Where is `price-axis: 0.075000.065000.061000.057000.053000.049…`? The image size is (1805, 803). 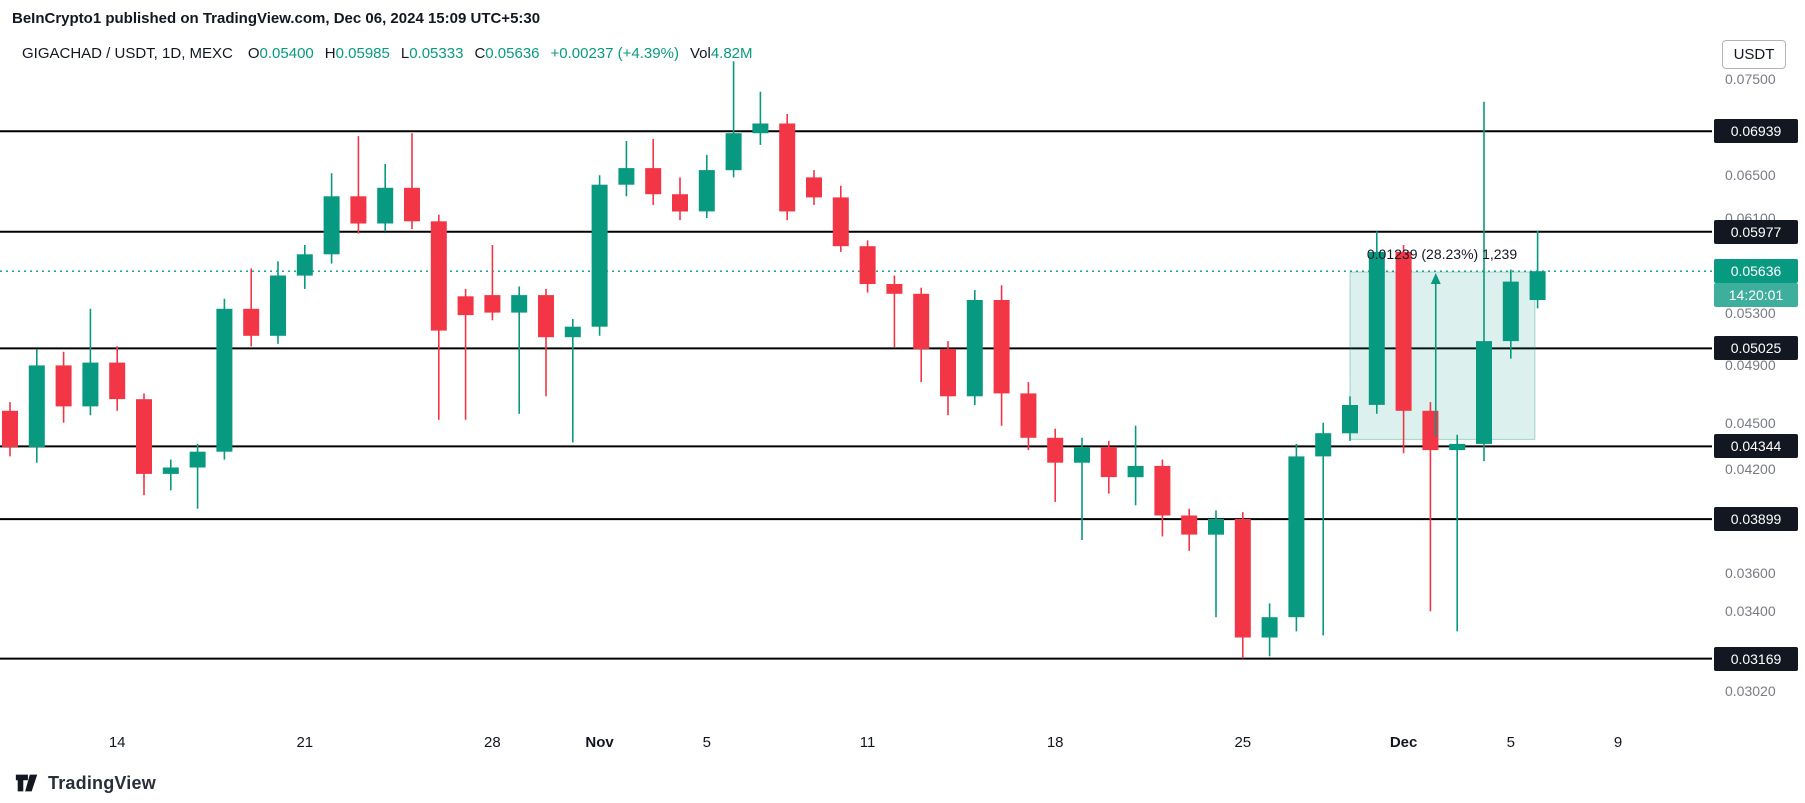
price-axis: 0.075000.065000.061000.057000.053000.049… is located at coordinates (1758, 401).